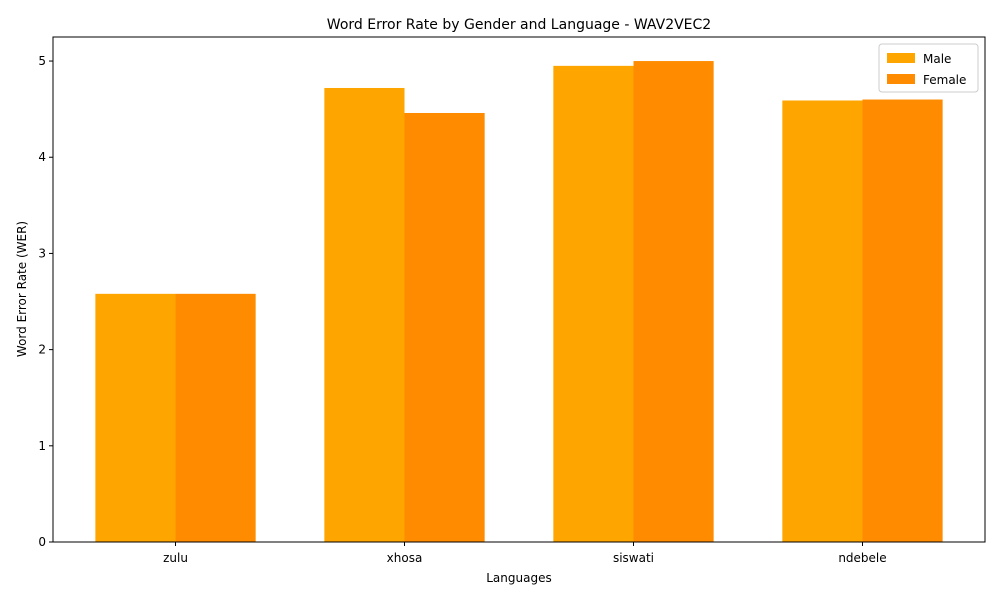 This screenshot has height=600, width=1000. What do you see at coordinates (901, 79) in the screenshot?
I see `legend-swatch-female` at bounding box center [901, 79].